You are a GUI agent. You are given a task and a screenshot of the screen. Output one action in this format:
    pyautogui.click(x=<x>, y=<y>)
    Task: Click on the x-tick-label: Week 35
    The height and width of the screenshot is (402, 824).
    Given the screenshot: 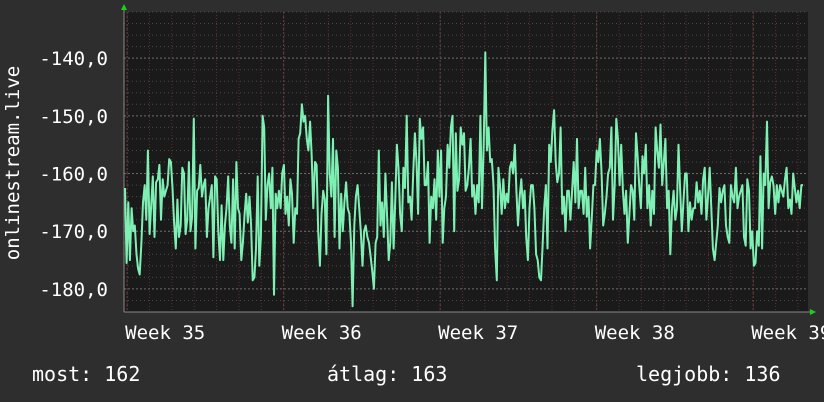 What is the action you would take?
    pyautogui.click(x=165, y=333)
    